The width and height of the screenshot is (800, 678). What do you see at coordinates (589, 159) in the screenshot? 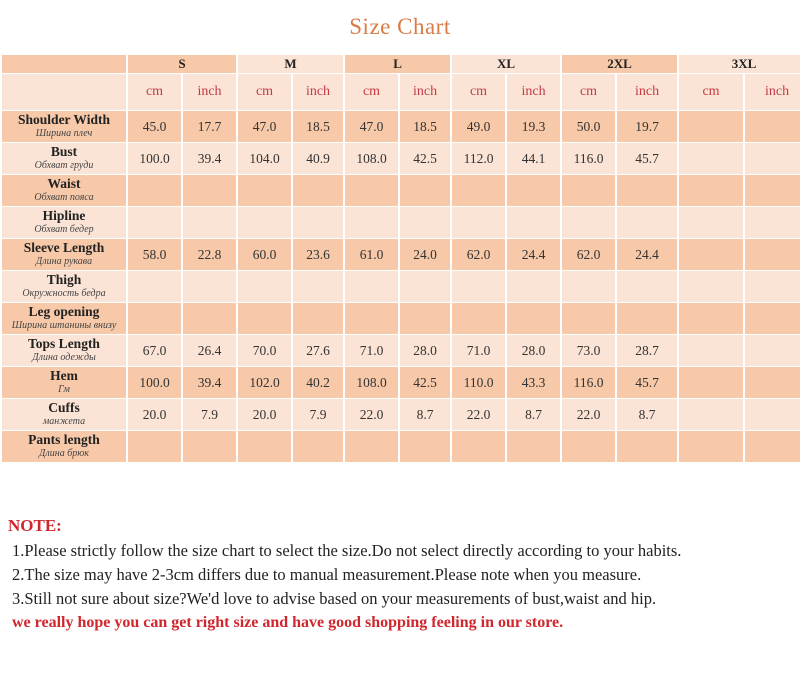
I see `value-cell: 116.0` at bounding box center [589, 159].